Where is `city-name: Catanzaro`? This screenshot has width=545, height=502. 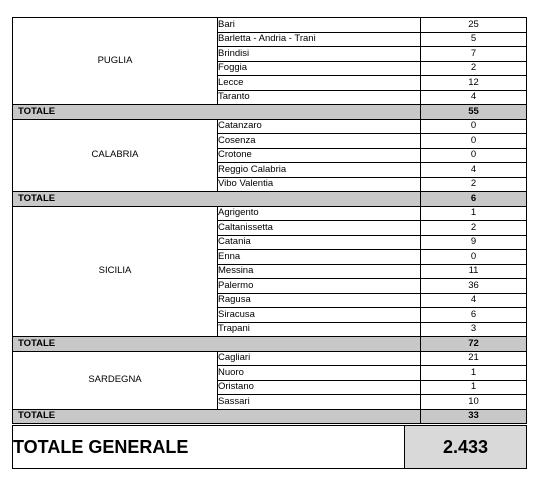 city-name: Catanzaro is located at coordinates (319, 126).